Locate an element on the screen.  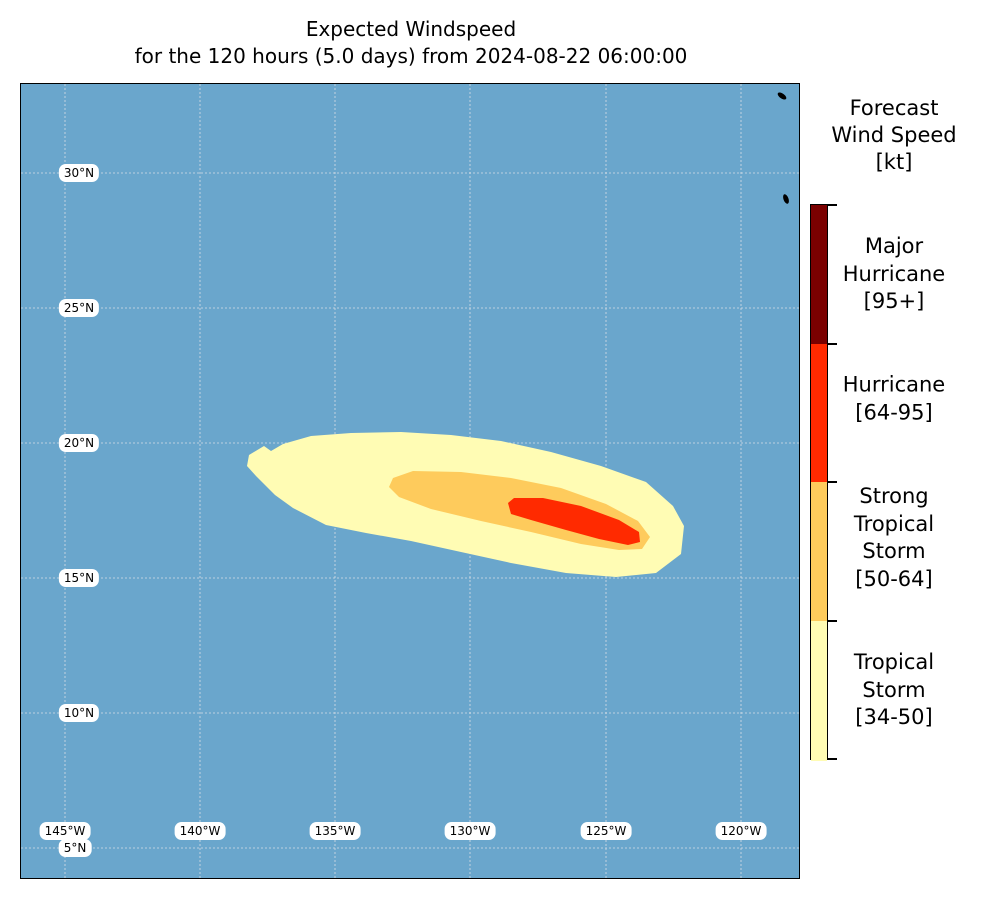
colorbar is located at coordinates (819, 482).